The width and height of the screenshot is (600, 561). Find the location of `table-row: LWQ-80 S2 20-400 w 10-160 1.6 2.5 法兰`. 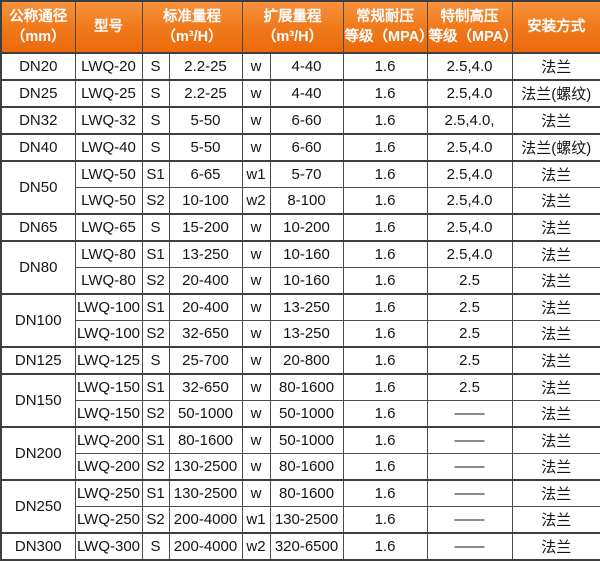

table-row: LWQ-80 S2 20-400 w 10-160 1.6 2.5 法兰 is located at coordinates (300, 281).